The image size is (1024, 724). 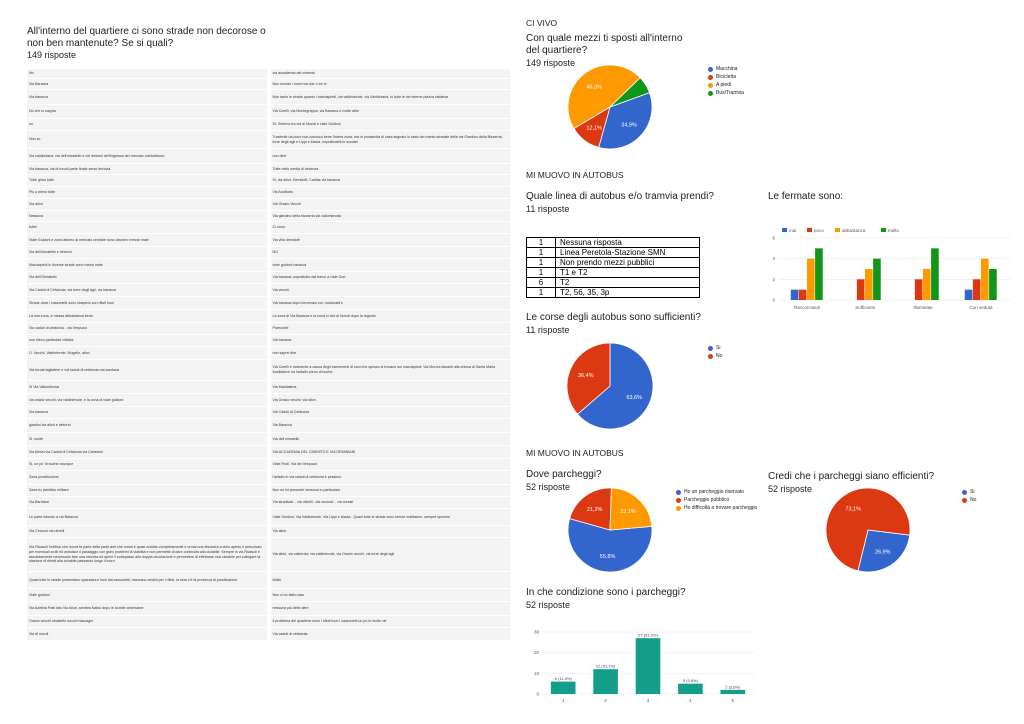 What do you see at coordinates (147, 387) in the screenshot?
I see `response-cell-left: Si Via Vallombrosa` at bounding box center [147, 387].